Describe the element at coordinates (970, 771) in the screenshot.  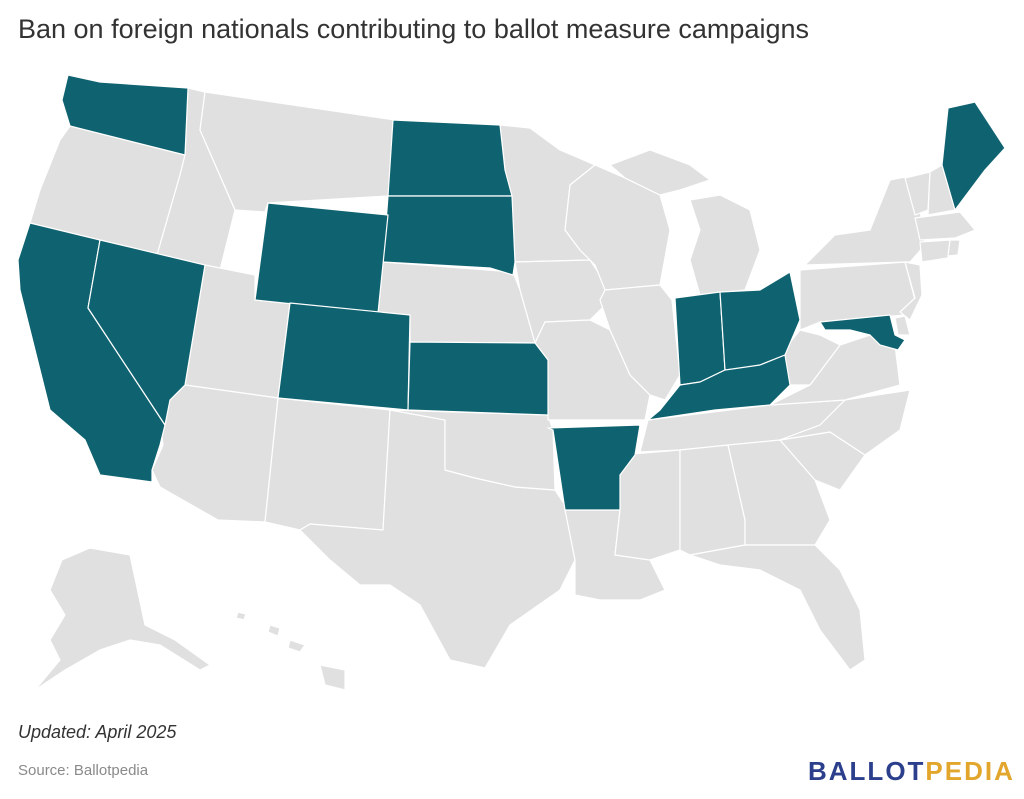
I see `logo-part-pedia: PEDIA` at that location.